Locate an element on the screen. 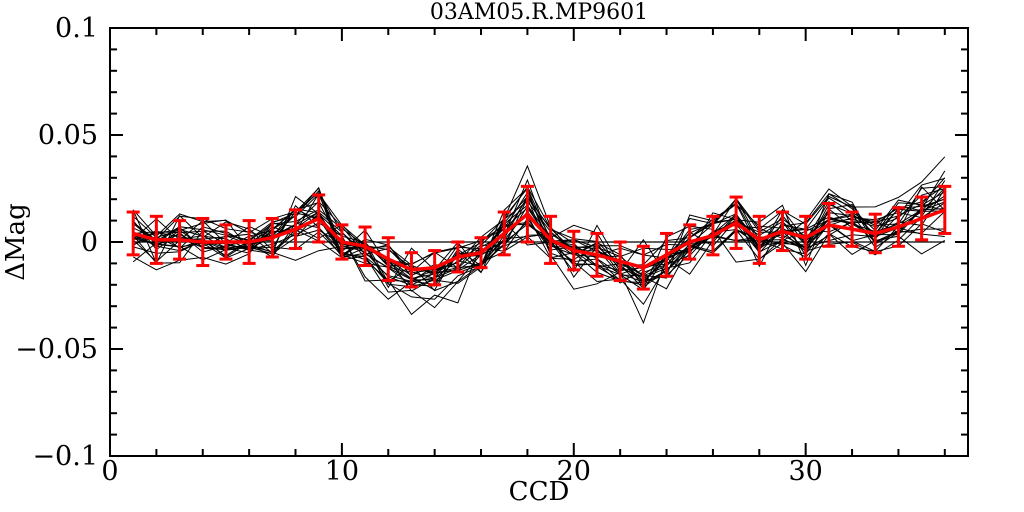 This screenshot has height=512, width=1024. x-tick-labels: 0 10 20 30 is located at coordinates (461, 471).